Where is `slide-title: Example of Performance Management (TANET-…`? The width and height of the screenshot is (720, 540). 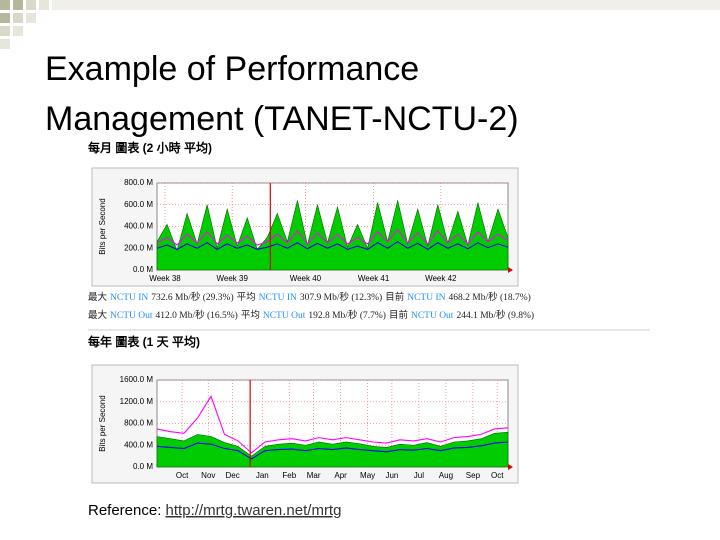
slide-title: Example of Performance Management (TANET-… is located at coordinates (282, 94).